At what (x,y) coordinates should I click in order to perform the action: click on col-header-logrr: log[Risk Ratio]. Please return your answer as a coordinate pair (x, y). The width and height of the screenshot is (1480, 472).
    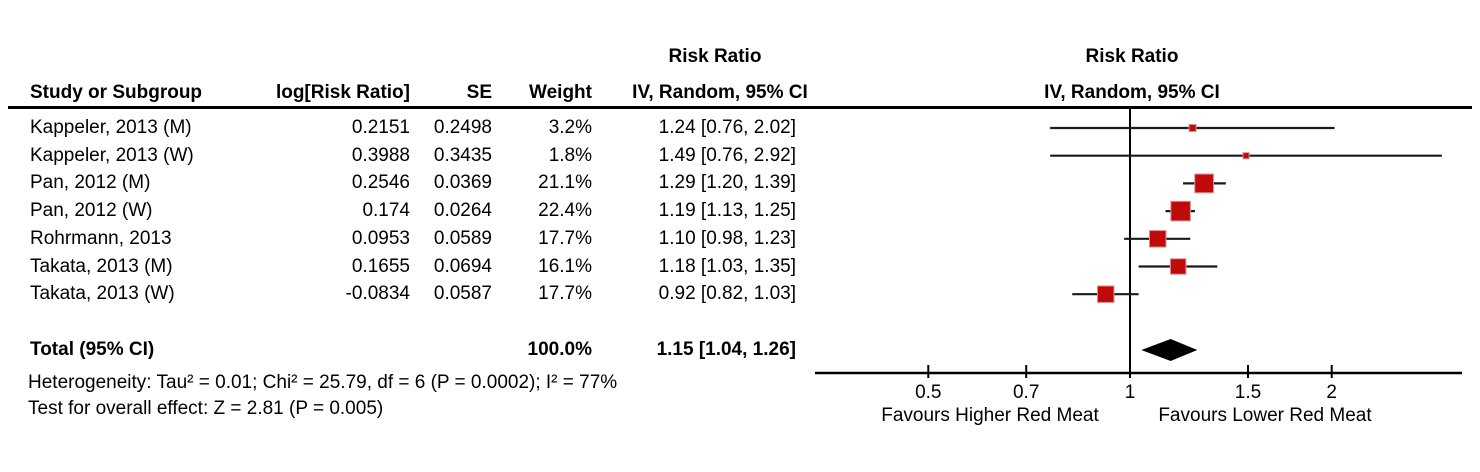
    Looking at the image, I should click on (342, 92).